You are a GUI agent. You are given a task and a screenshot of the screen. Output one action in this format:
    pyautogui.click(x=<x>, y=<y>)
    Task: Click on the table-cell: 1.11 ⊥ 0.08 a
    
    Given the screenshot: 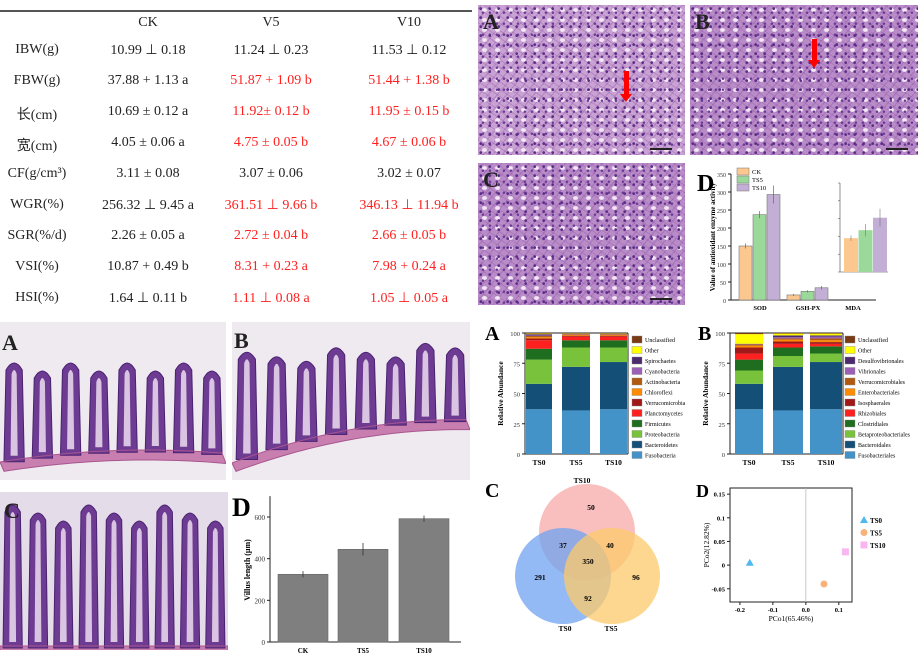 What is the action you would take?
    pyautogui.click(x=271, y=298)
    